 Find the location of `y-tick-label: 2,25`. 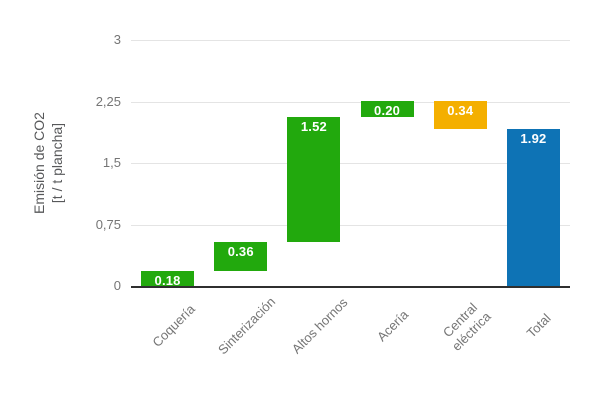

y-tick-label: 2,25 is located at coordinates (108, 101).